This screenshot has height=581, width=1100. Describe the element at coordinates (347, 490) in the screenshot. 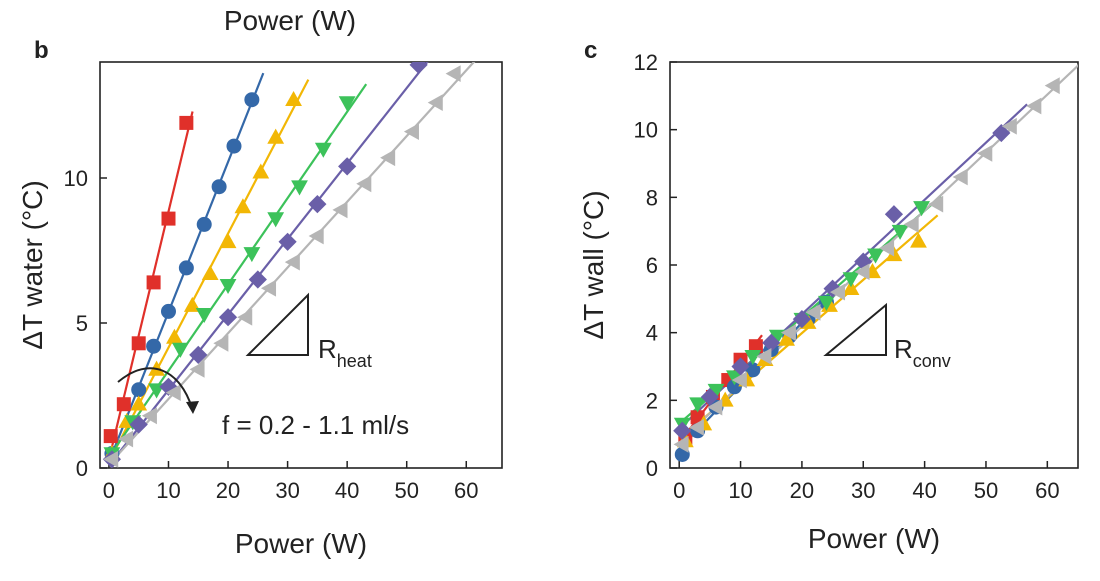

I see `x-tick-label: 40` at that location.